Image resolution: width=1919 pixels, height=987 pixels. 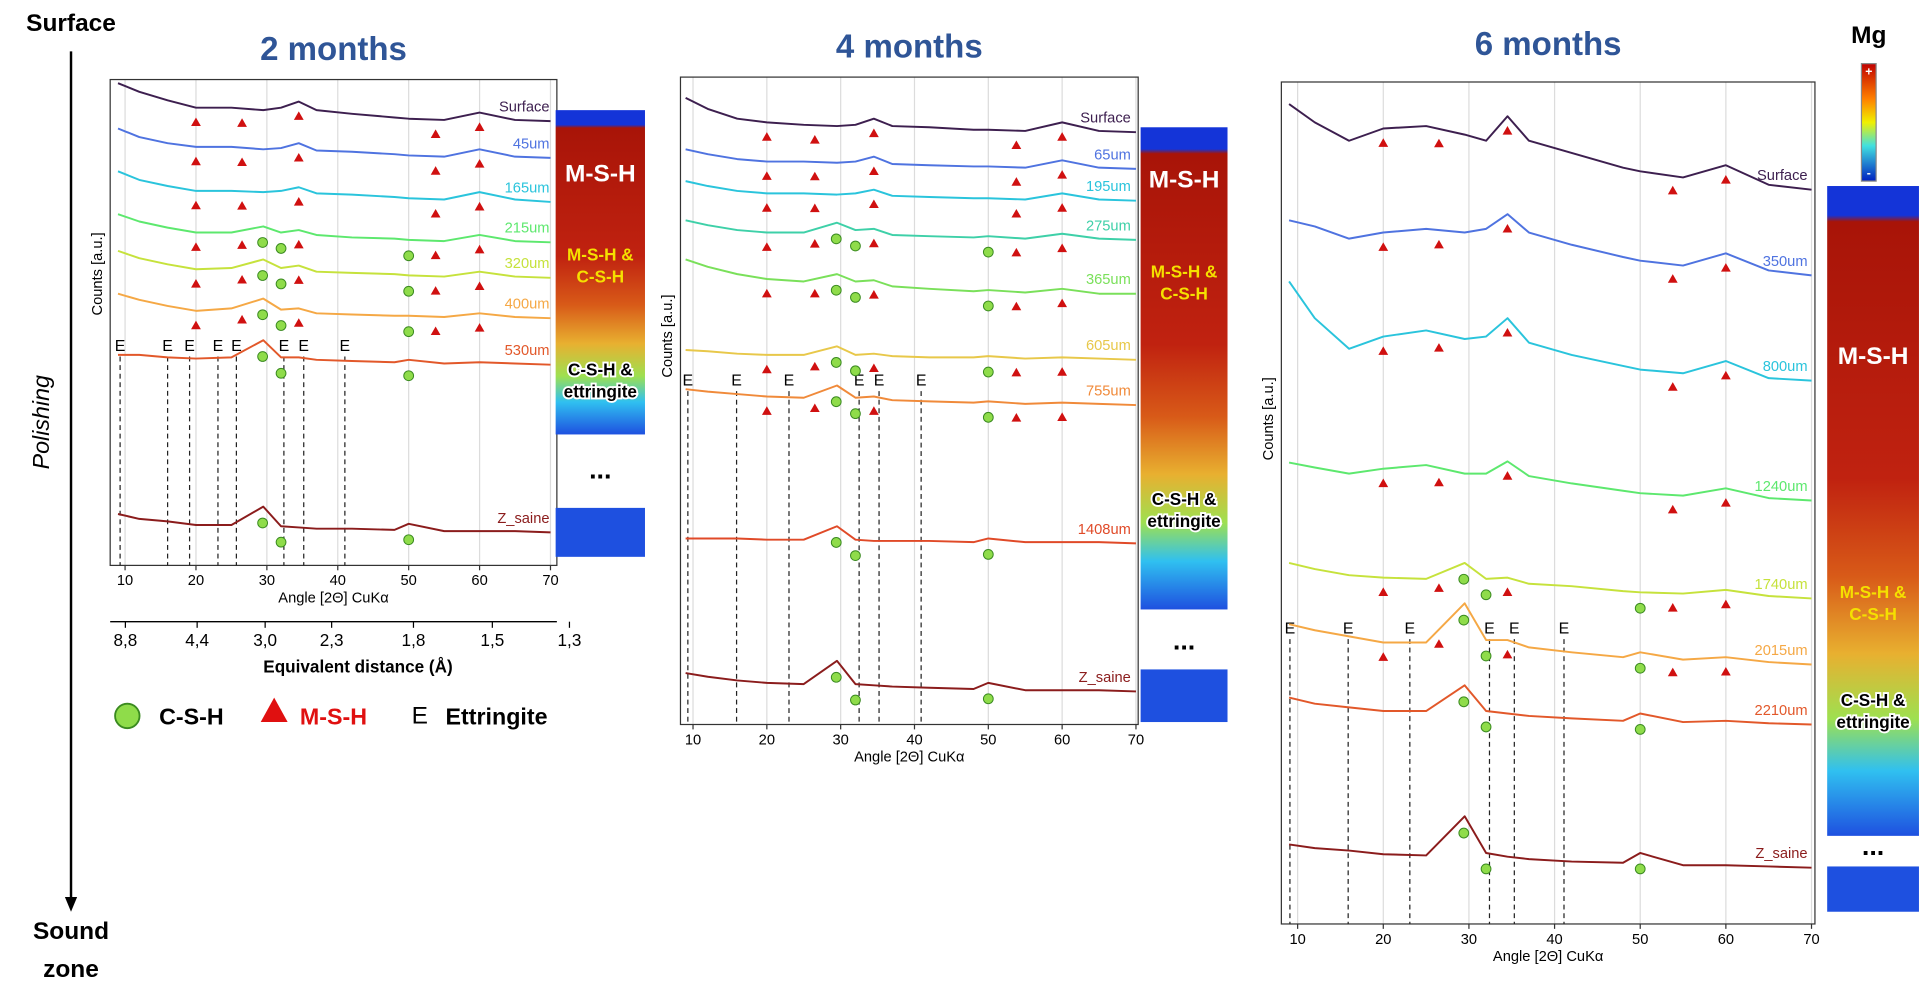 What do you see at coordinates (531, 144) in the screenshot?
I see `trace-label: 45um` at bounding box center [531, 144].